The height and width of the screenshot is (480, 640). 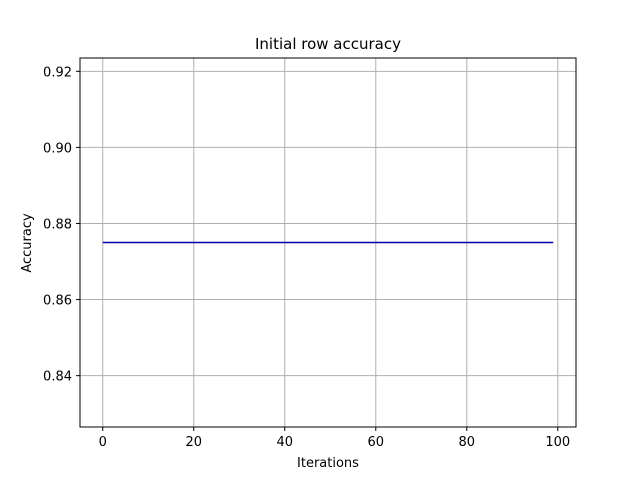 What do you see at coordinates (334, 438) in the screenshot?
I see `x-axis-ticks: 0 20 40 60 80 100` at bounding box center [334, 438].